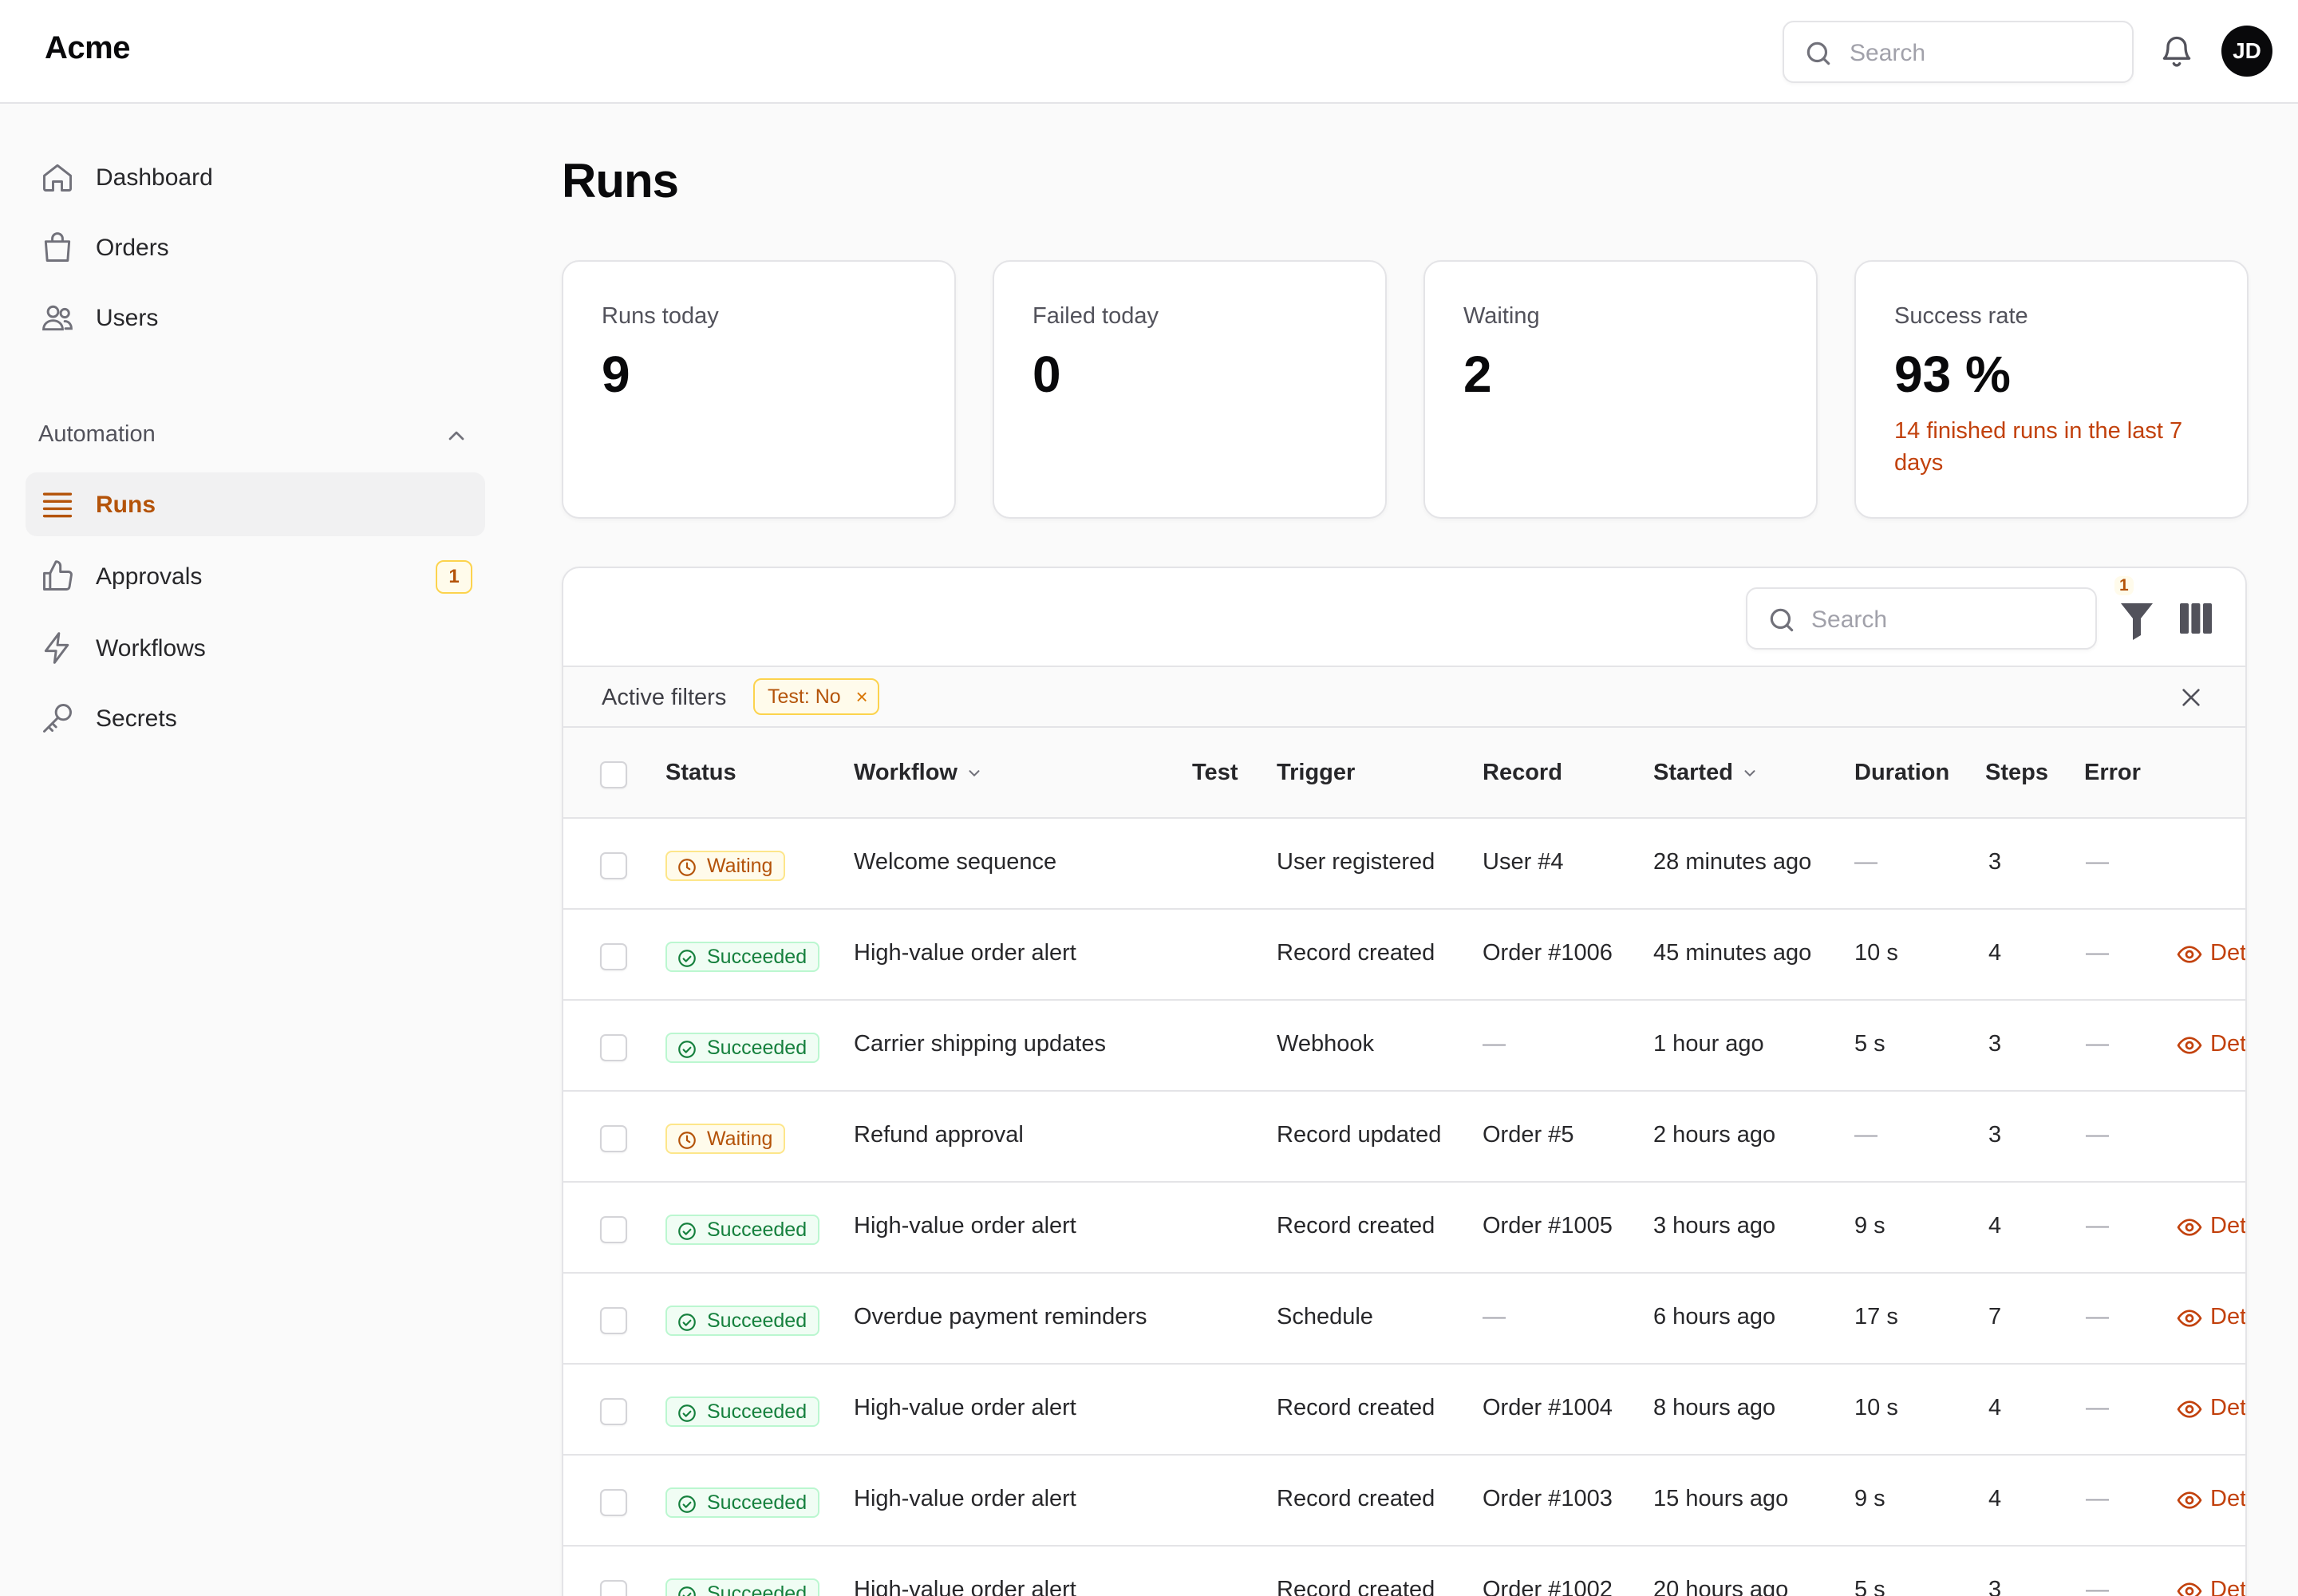 The width and height of the screenshot is (2298, 1596). What do you see at coordinates (1502, 316) in the screenshot?
I see `stat-label: Waiting` at bounding box center [1502, 316].